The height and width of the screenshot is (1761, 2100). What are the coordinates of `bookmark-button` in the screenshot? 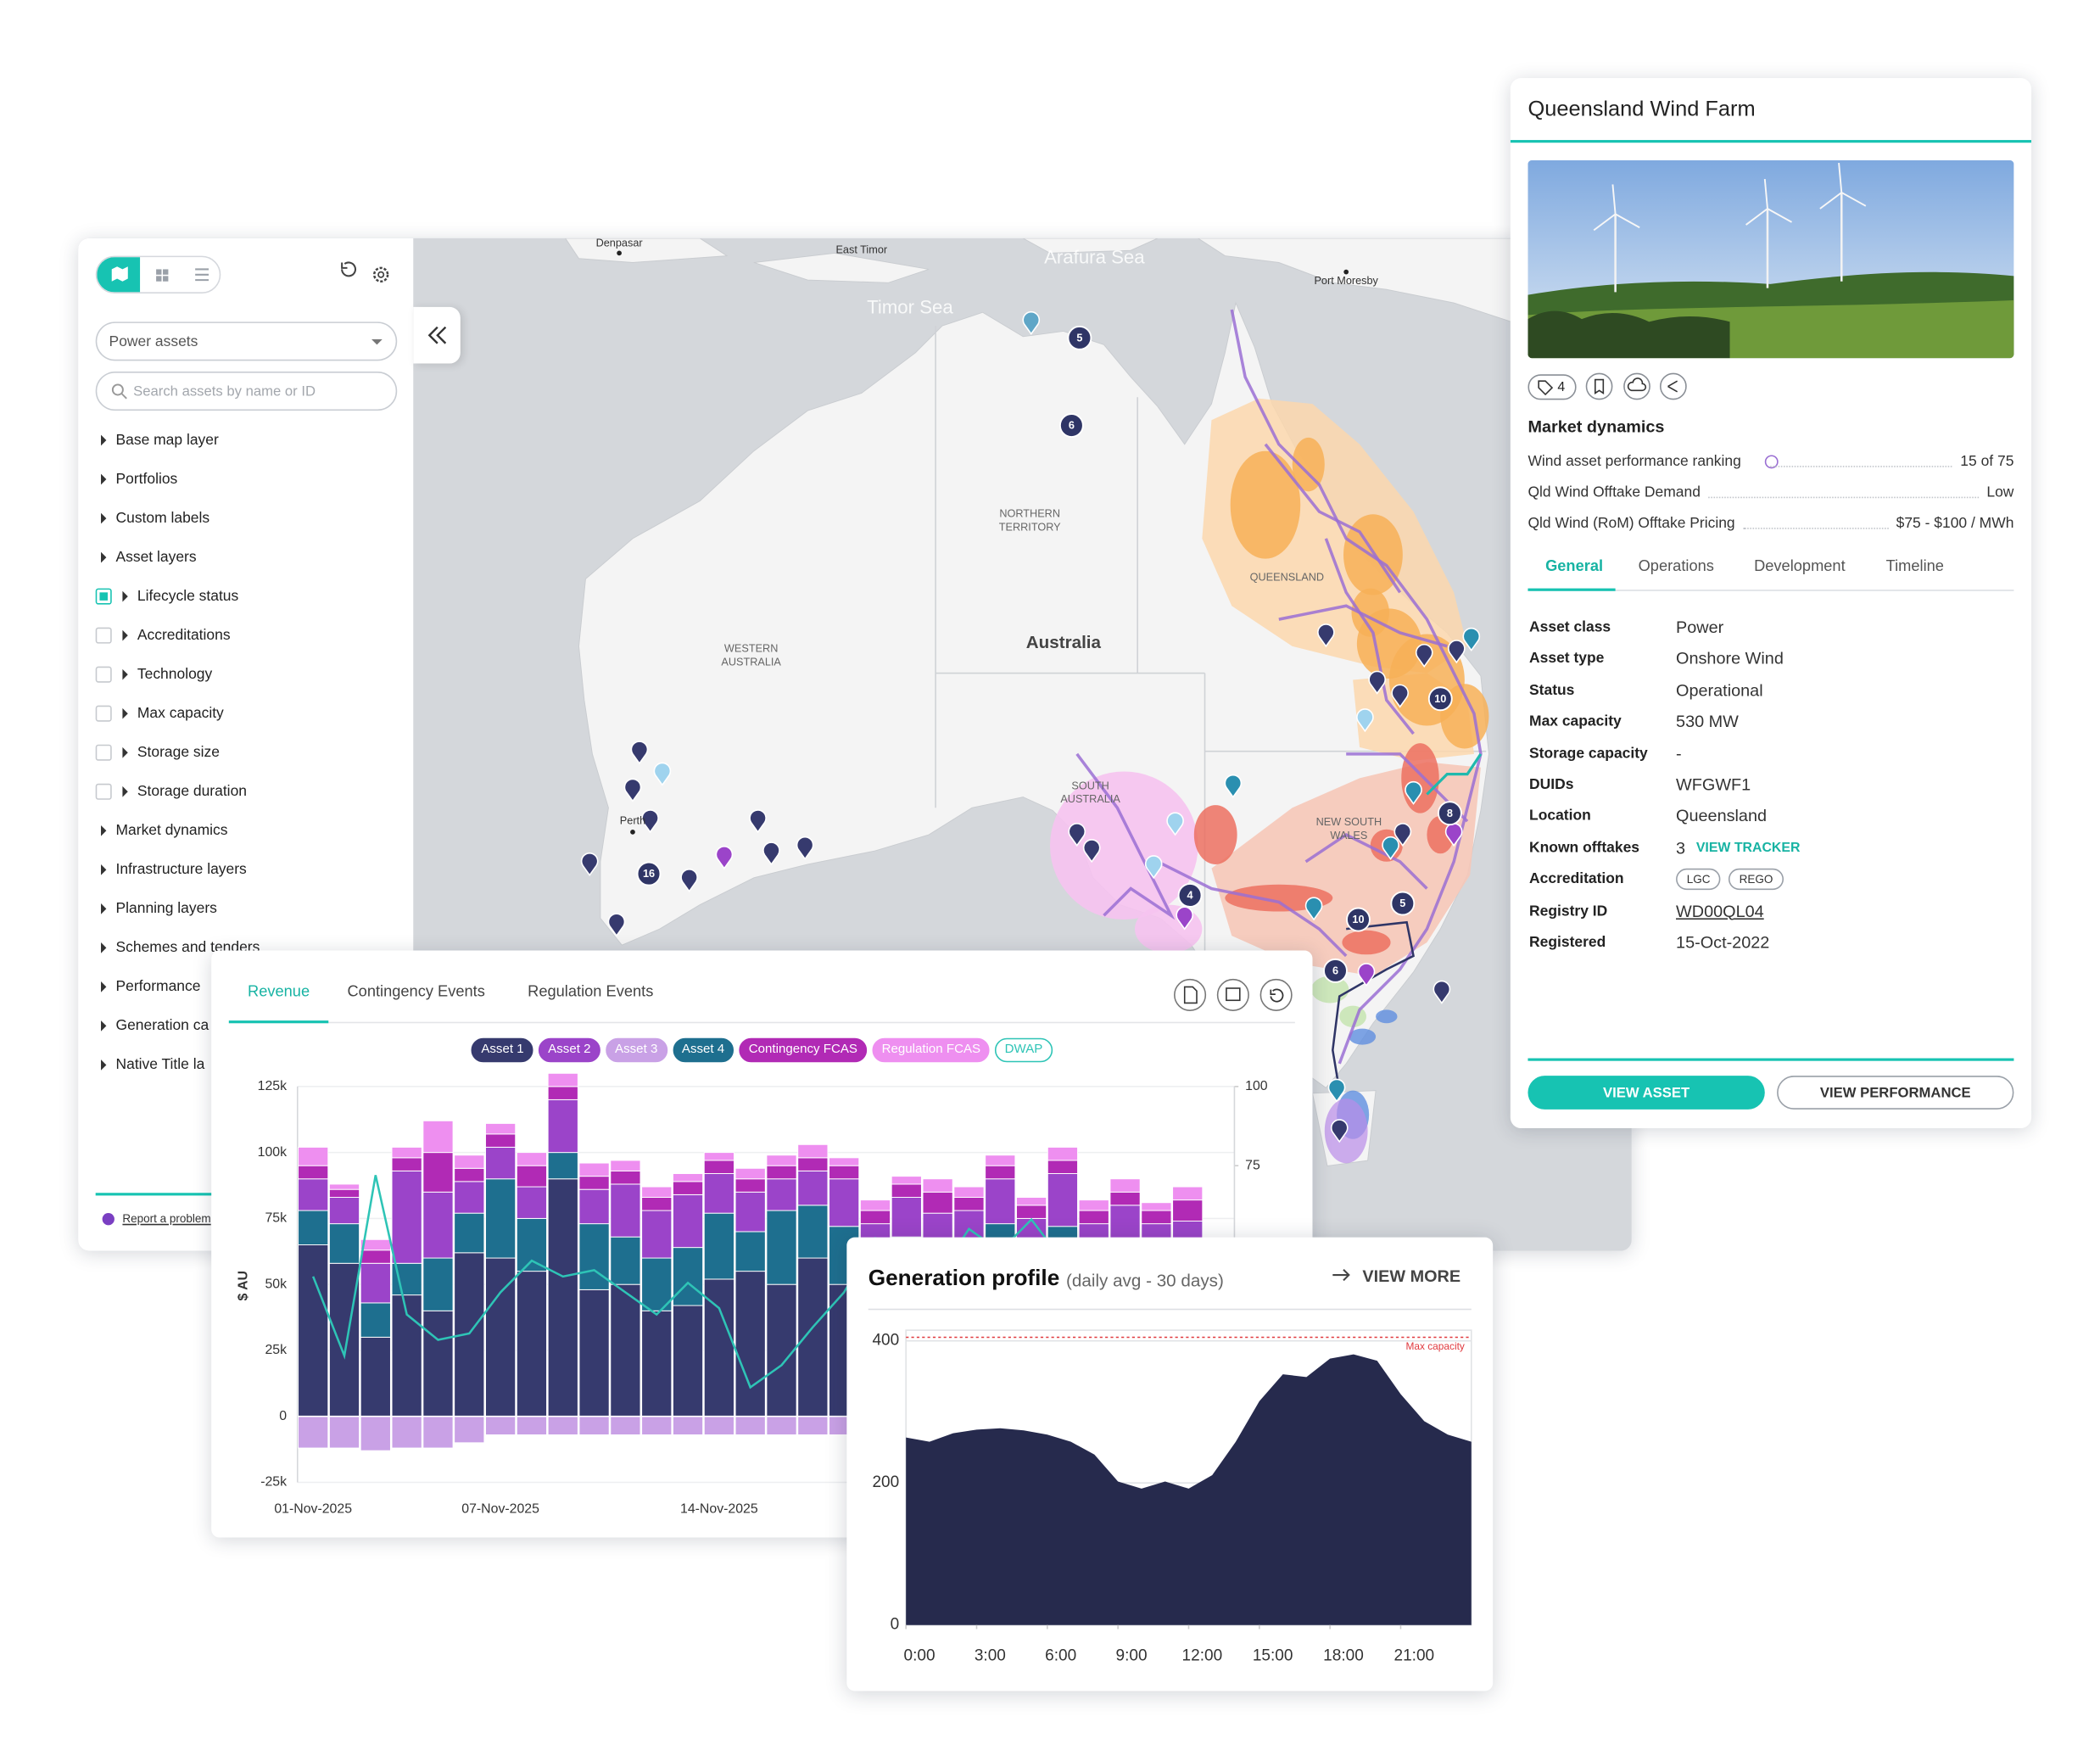 It's located at (1599, 386).